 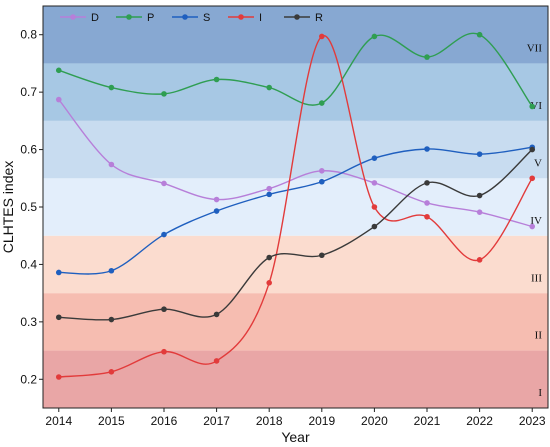 I want to click on band-label-5: V, so click(x=538, y=163).